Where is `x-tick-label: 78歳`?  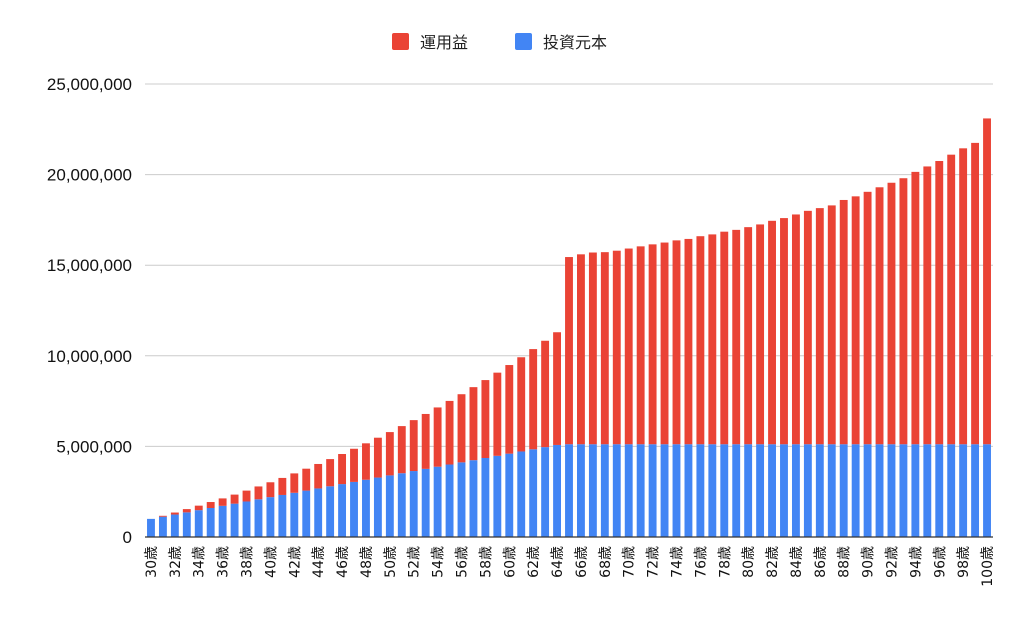
x-tick-label: 78歳 is located at coordinates (725, 562).